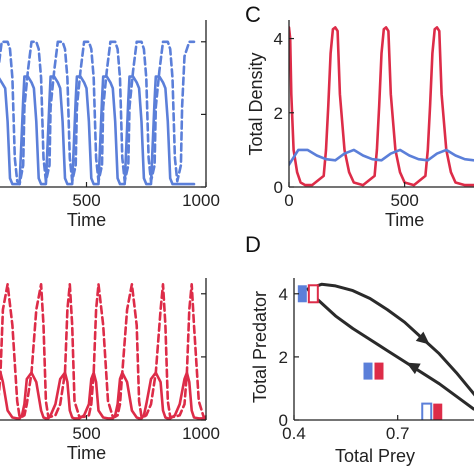 The width and height of the screenshot is (474, 474). Describe the element at coordinates (253, 244) in the screenshot. I see `panel-d-label: D` at that location.